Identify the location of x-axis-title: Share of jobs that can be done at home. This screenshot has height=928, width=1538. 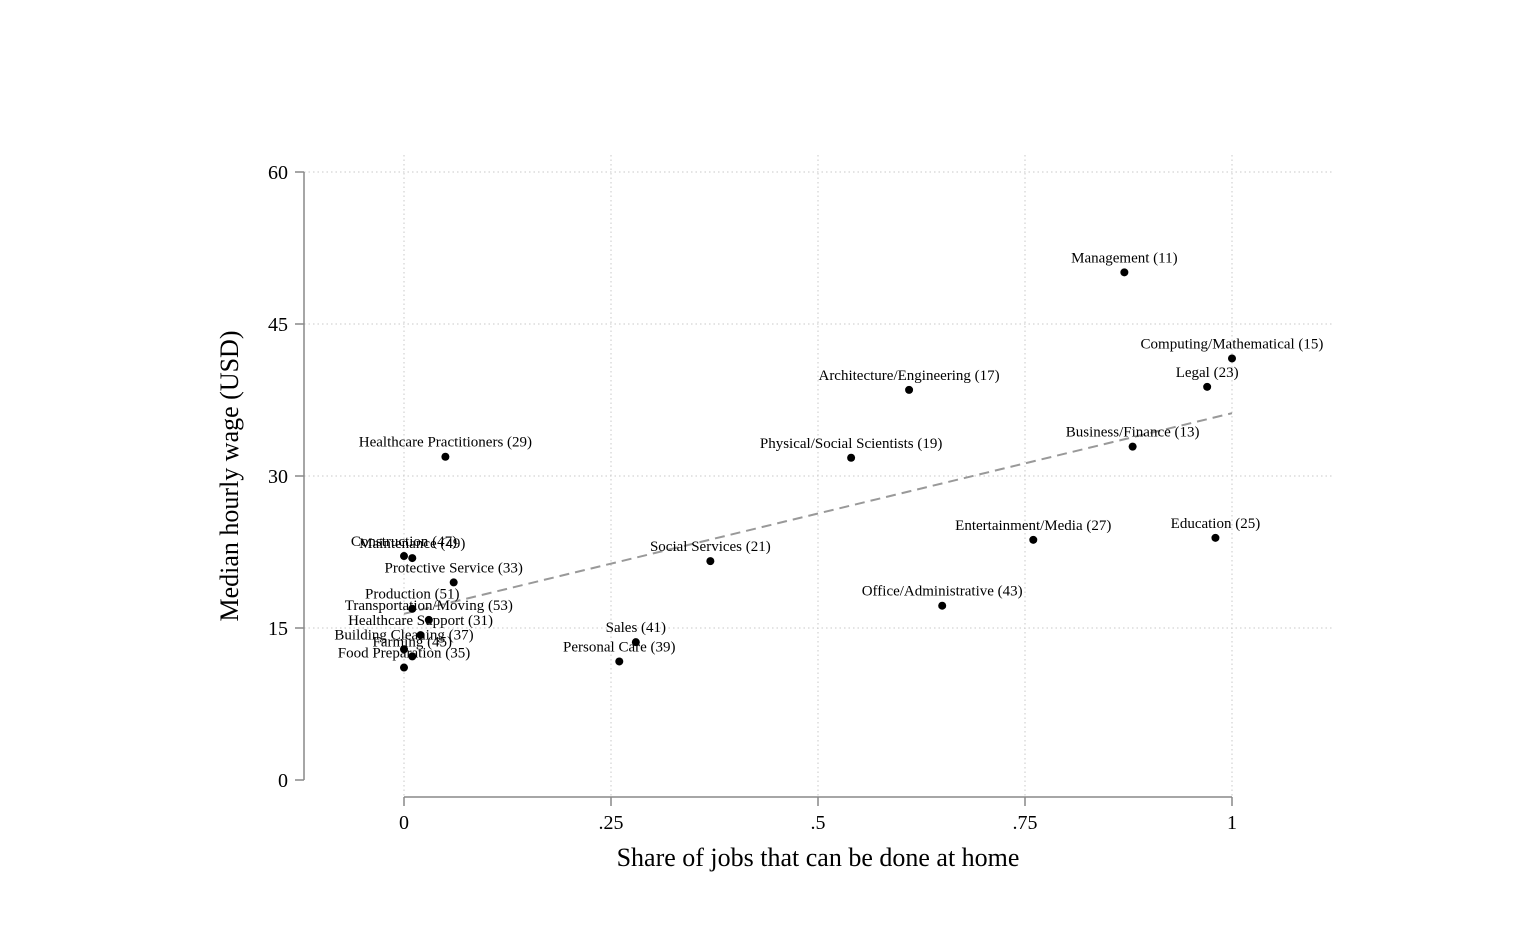
(818, 857).